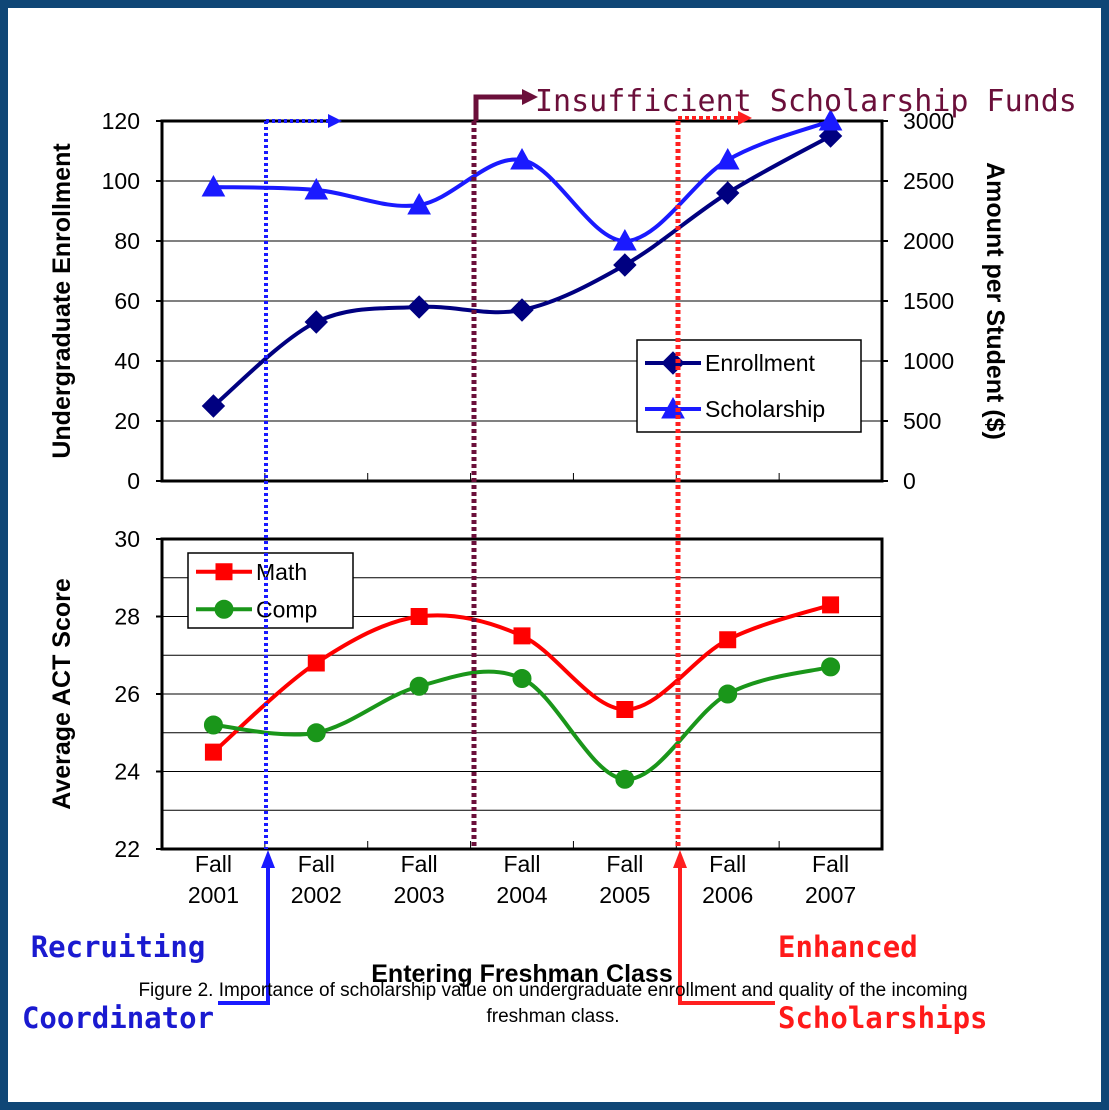  Describe the element at coordinates (806, 101) in the screenshot. I see `annotation: Insufficient Scholarship Funds` at that location.